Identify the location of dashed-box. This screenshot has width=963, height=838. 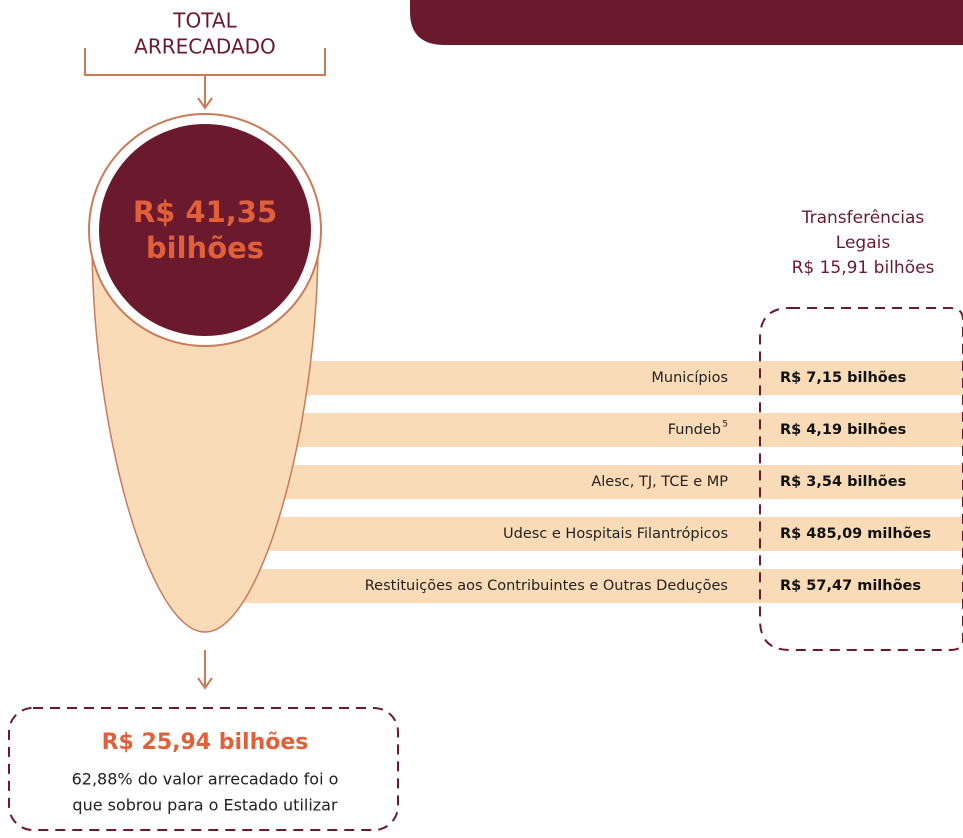
(861, 479).